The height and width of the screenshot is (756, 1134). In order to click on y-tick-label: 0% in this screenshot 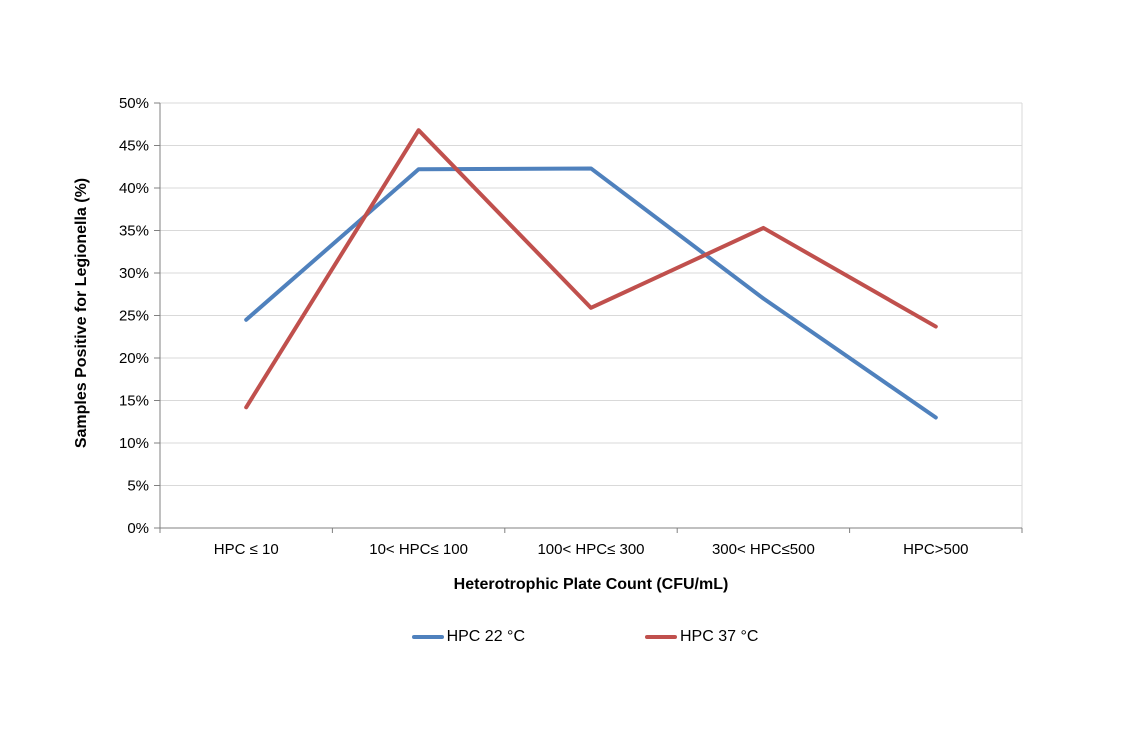, I will do `click(138, 528)`.